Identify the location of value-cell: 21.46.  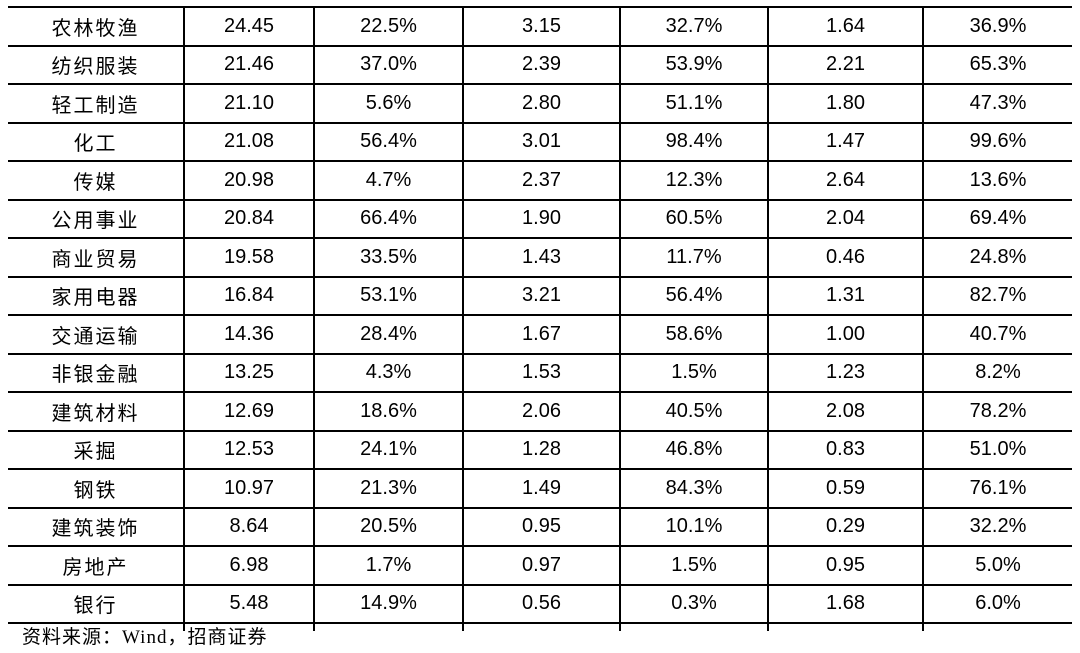
(248, 64).